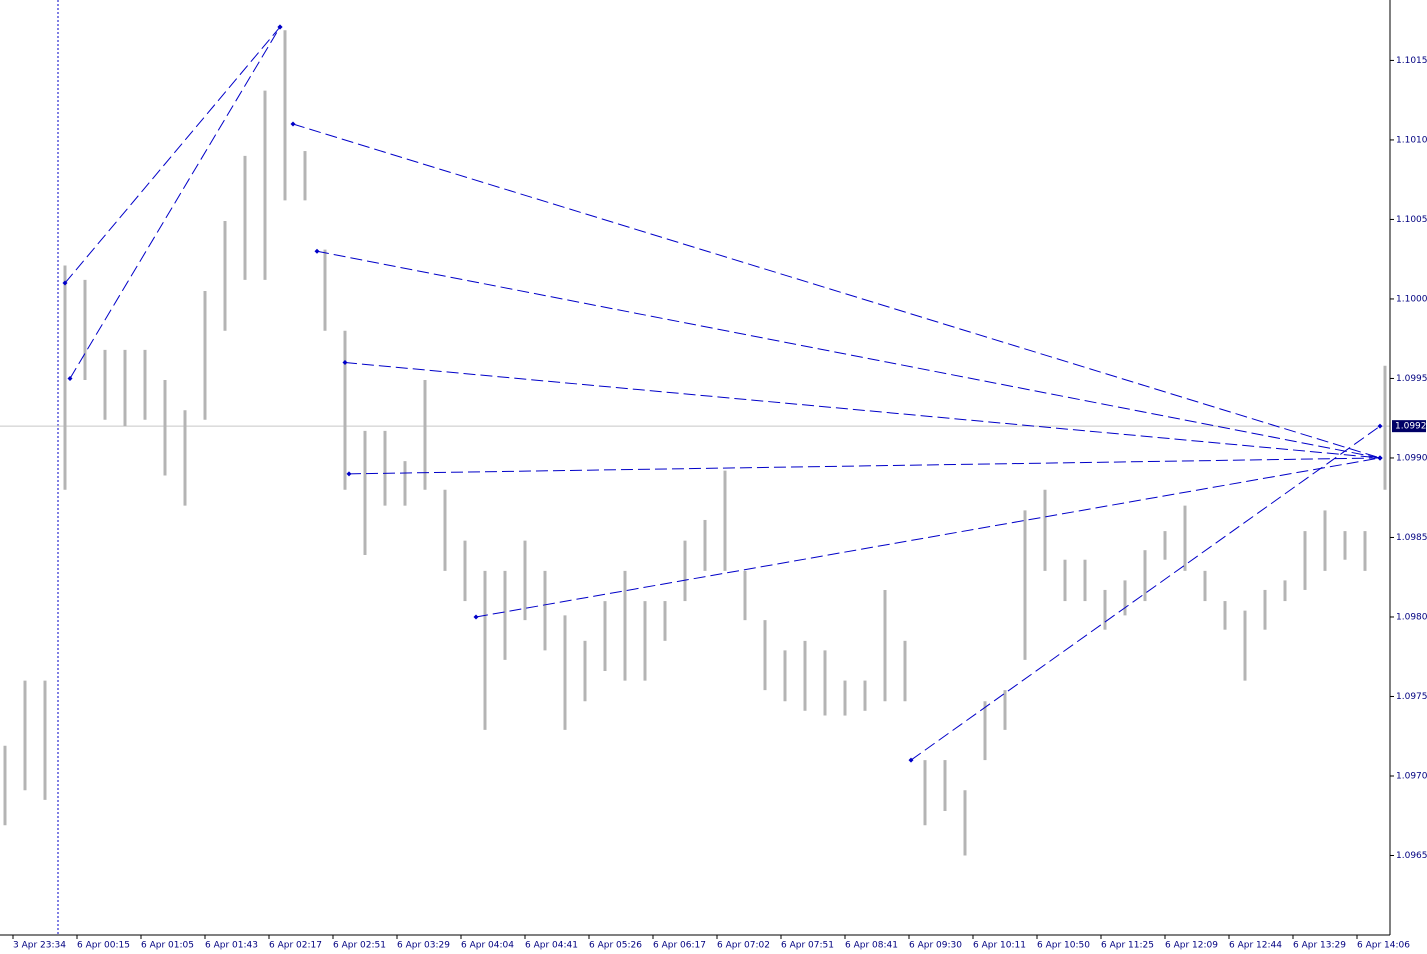  What do you see at coordinates (679, 946) in the screenshot?
I see `x-tick-label: 6 Apr 06:17` at bounding box center [679, 946].